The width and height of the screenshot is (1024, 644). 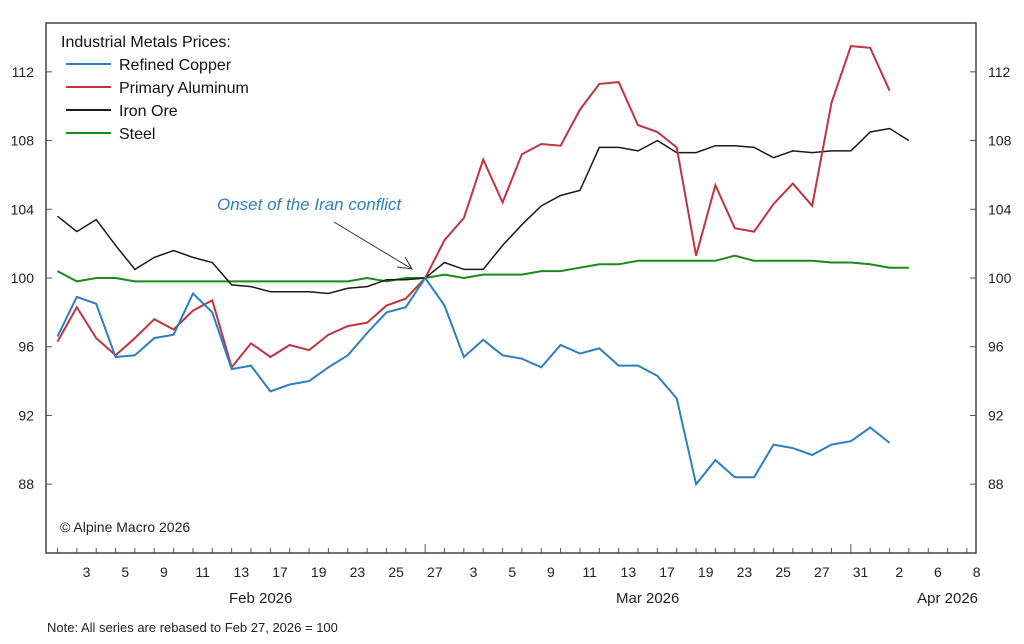 I want to click on y-tick-label-right: 112, so click(x=999, y=72).